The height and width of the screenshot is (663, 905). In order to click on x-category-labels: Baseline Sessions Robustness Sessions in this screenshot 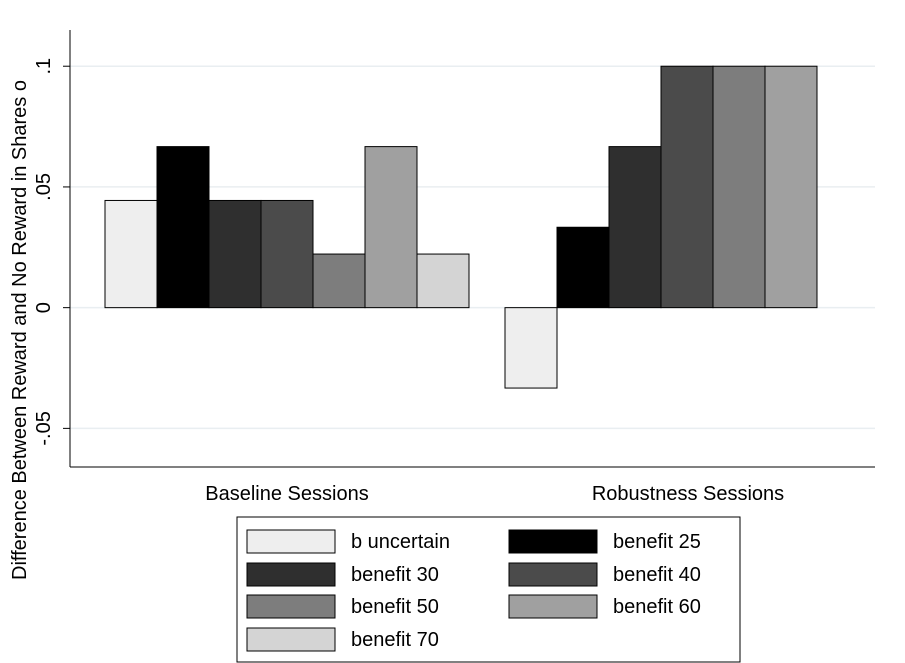, I will do `click(494, 494)`.